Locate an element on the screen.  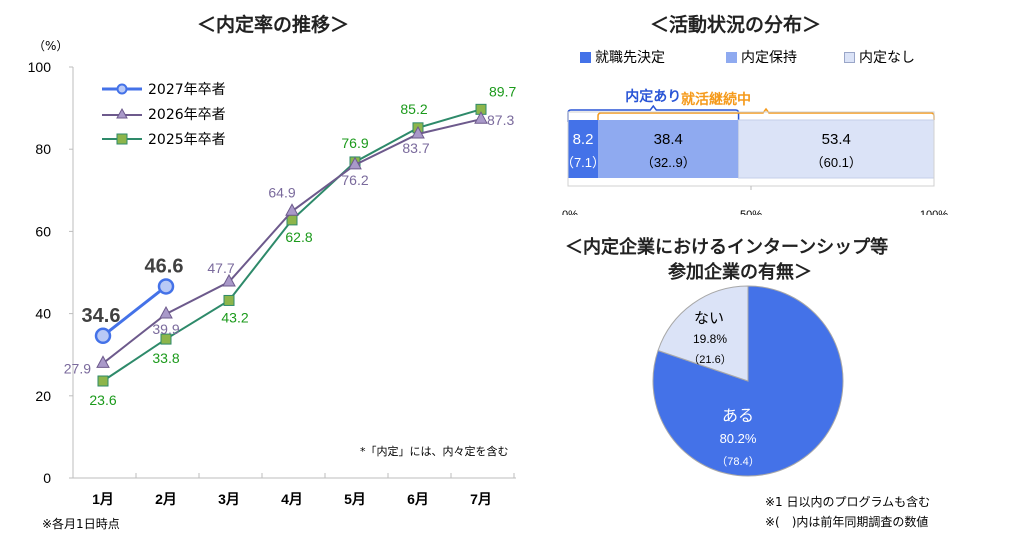
x-tick-label: 4月 is located at coordinates (292, 499).